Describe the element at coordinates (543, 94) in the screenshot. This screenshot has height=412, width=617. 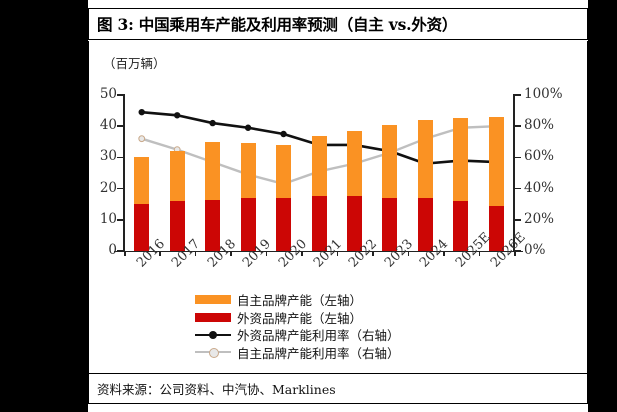
I see `y-axis-right-tick-label: 100%` at that location.